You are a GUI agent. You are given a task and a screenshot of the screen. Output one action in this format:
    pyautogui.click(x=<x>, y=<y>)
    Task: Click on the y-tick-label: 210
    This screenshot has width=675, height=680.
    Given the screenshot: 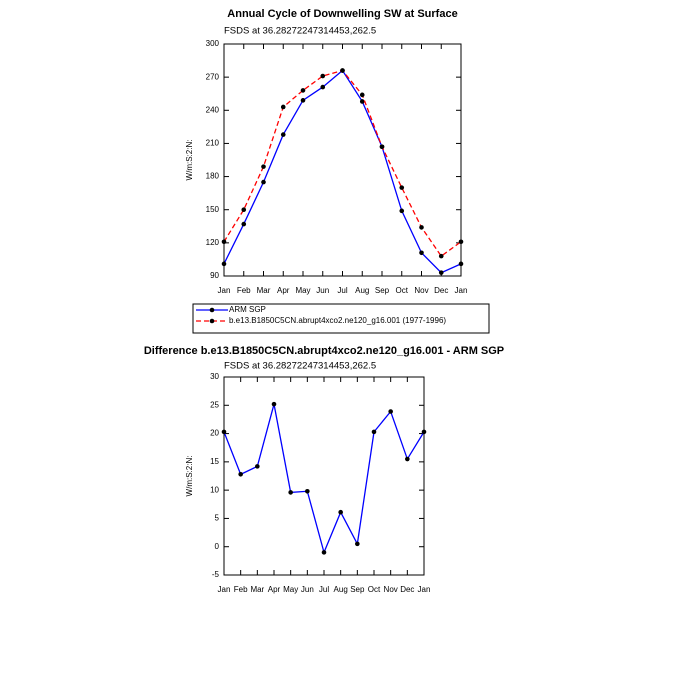 What is the action you would take?
    pyautogui.click(x=213, y=143)
    